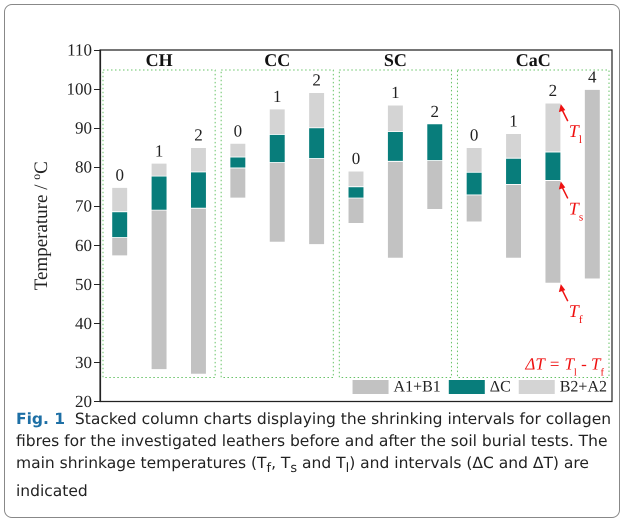 The height and width of the screenshot is (525, 624). Describe the element at coordinates (79, 50) in the screenshot. I see `y-tick-label: 110` at that location.